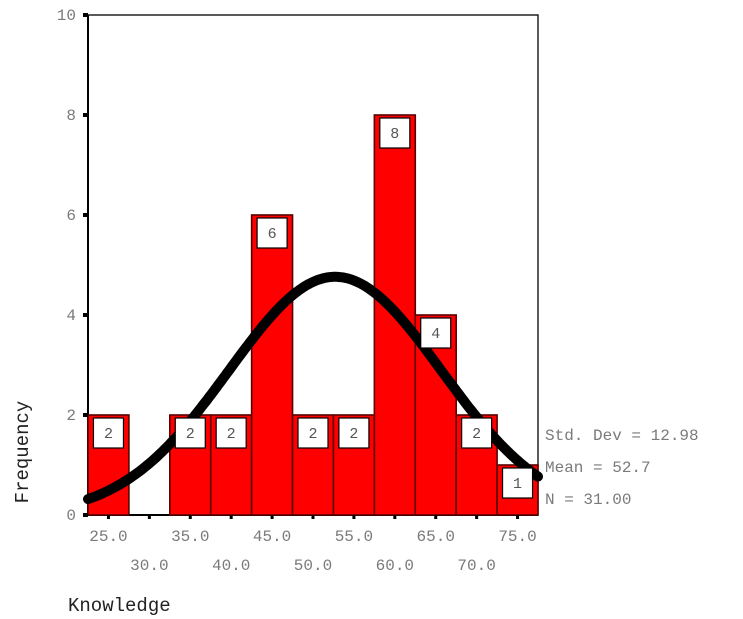 The width and height of the screenshot is (743, 619). I want to click on histogram-bar, so click(272, 365).